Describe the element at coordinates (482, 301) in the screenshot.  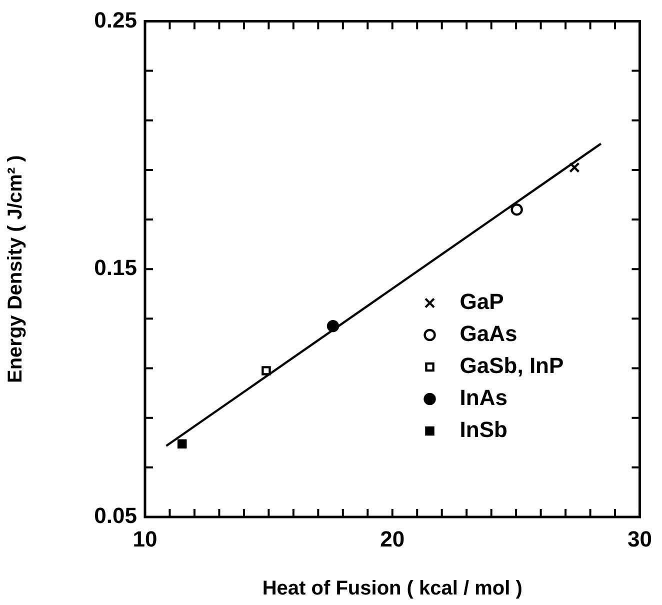
I see `legend-label: GaP` at that location.